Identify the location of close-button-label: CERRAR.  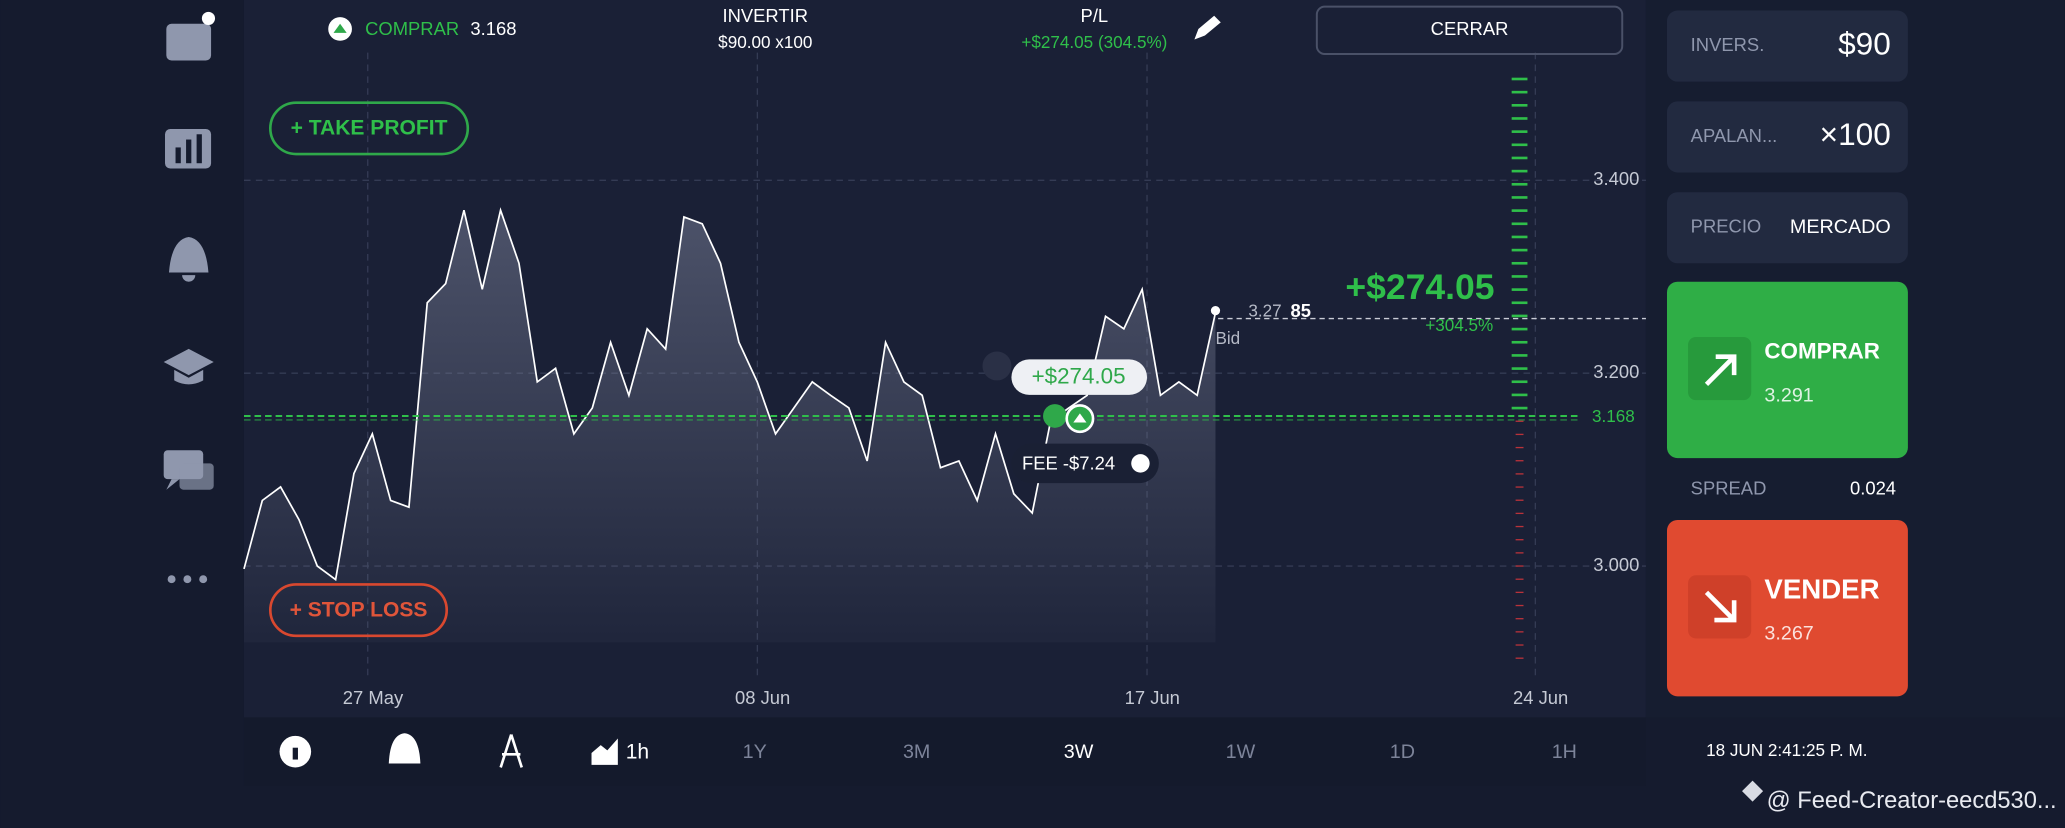
(1470, 28).